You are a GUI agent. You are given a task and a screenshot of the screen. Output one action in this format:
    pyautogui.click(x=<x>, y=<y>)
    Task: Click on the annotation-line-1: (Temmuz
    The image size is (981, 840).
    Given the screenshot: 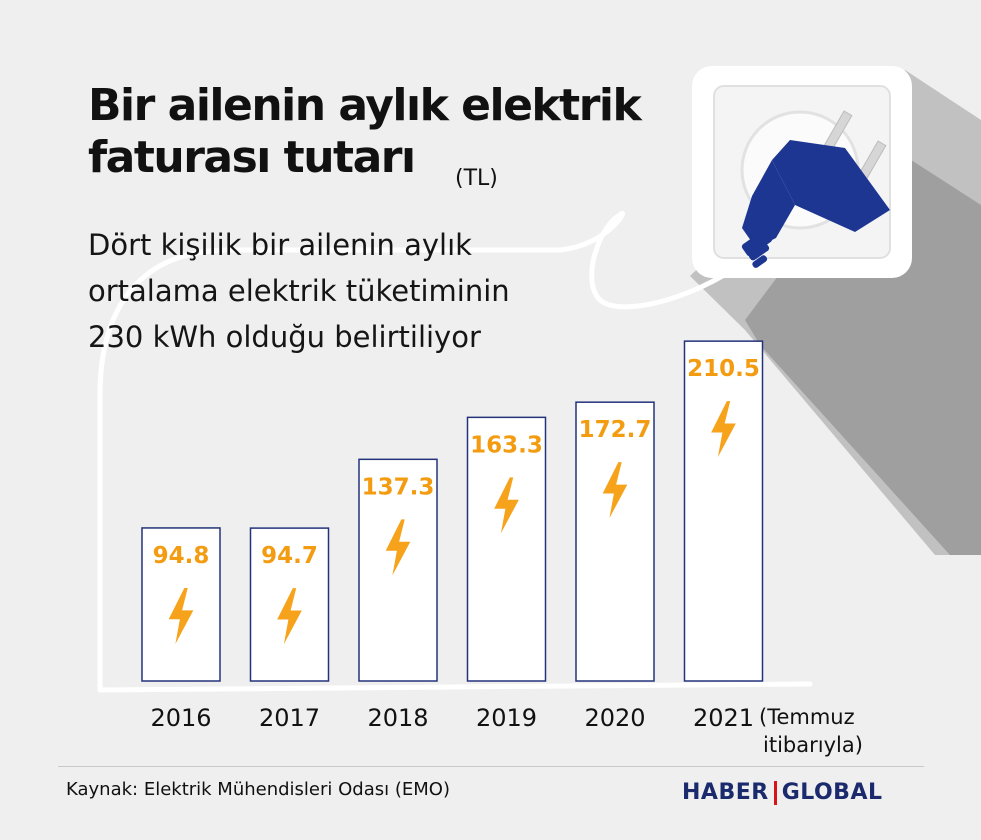 What is the action you would take?
    pyautogui.click(x=807, y=717)
    